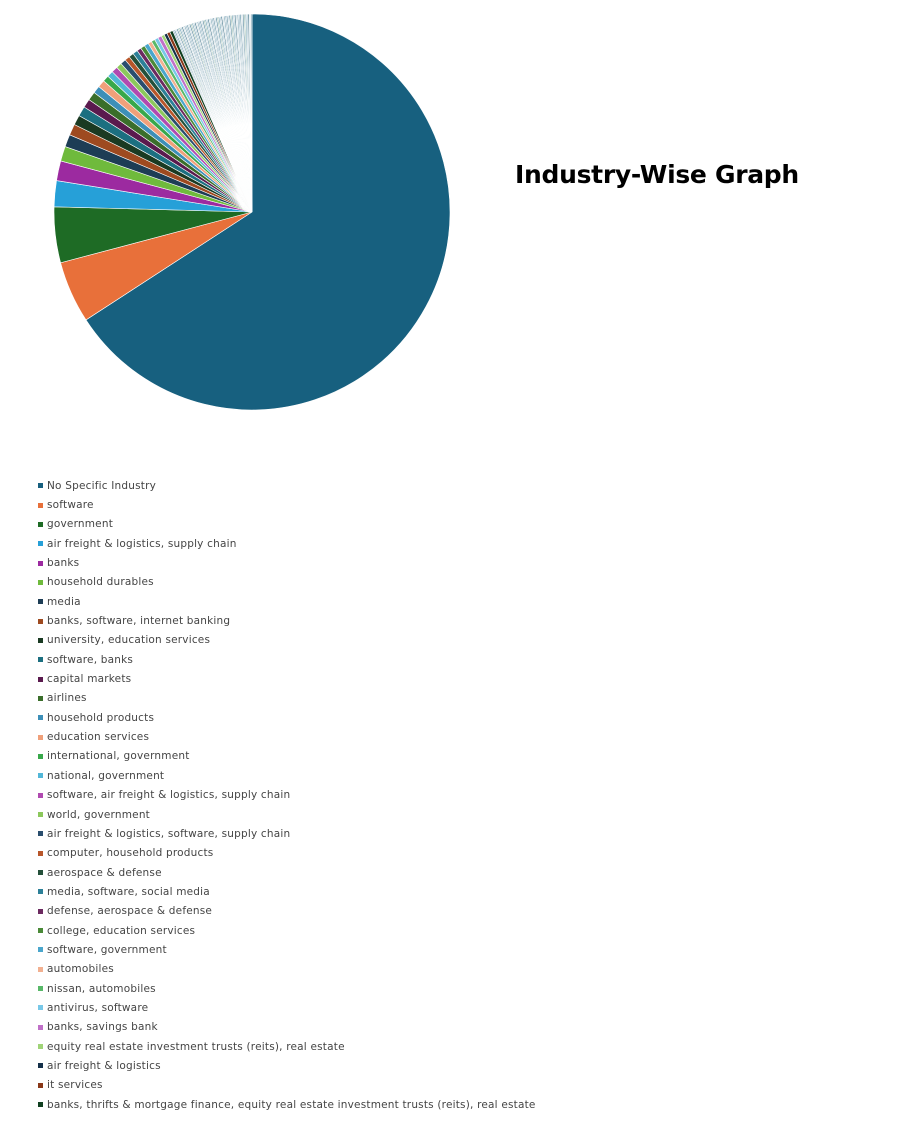 The image size is (915, 1125). I want to click on legend-item: software, banks, so click(388, 659).